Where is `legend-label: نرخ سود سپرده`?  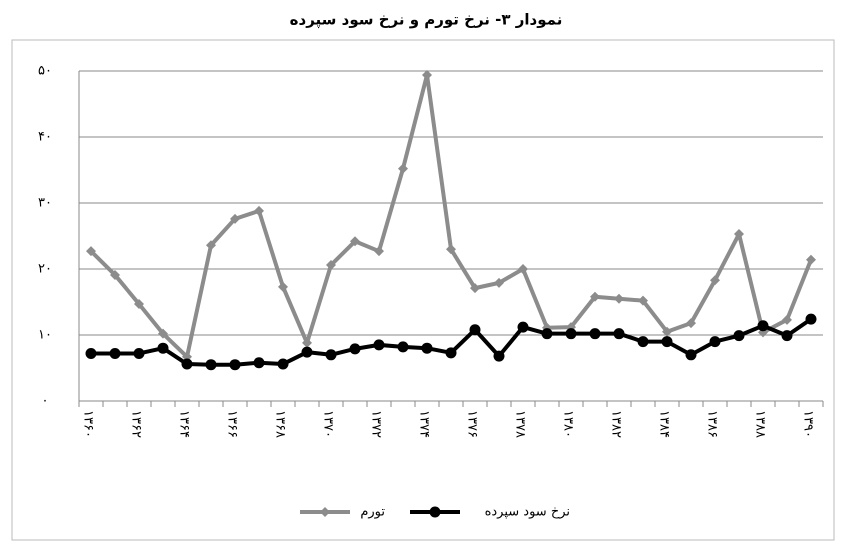 legend-label: نرخ سود سپرده is located at coordinates (527, 512).